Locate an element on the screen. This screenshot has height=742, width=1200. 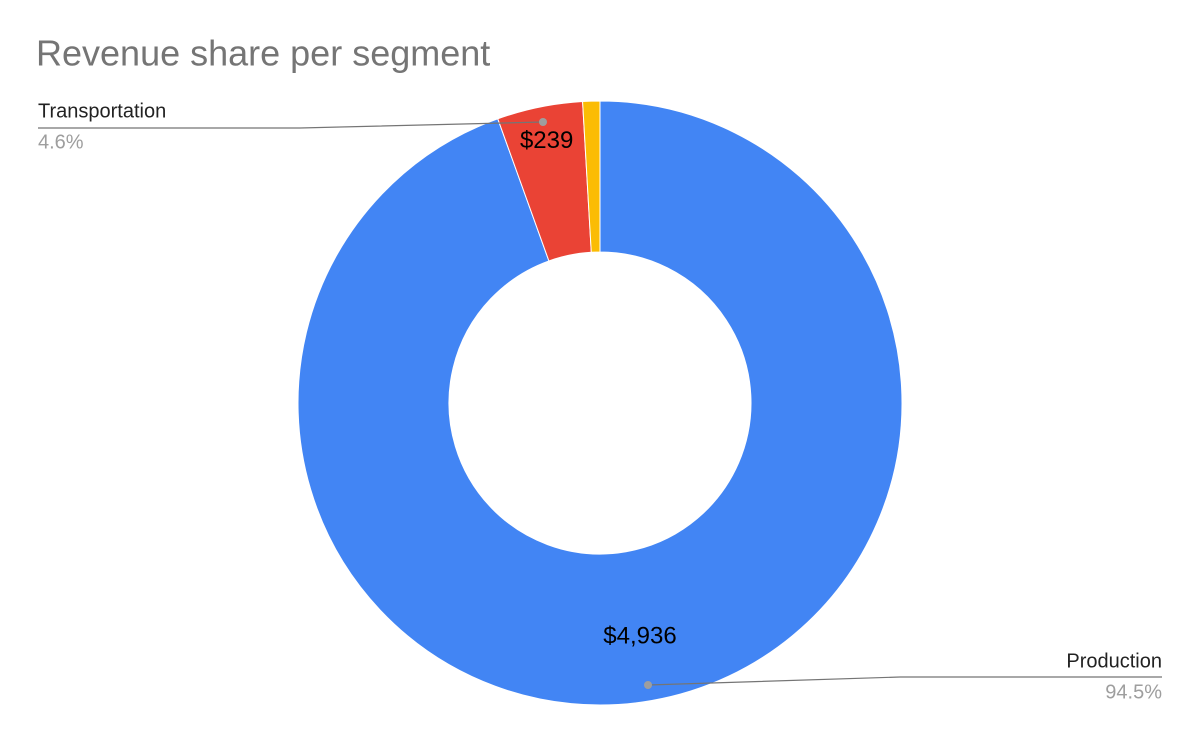
value-label: $239 is located at coordinates (546, 140).